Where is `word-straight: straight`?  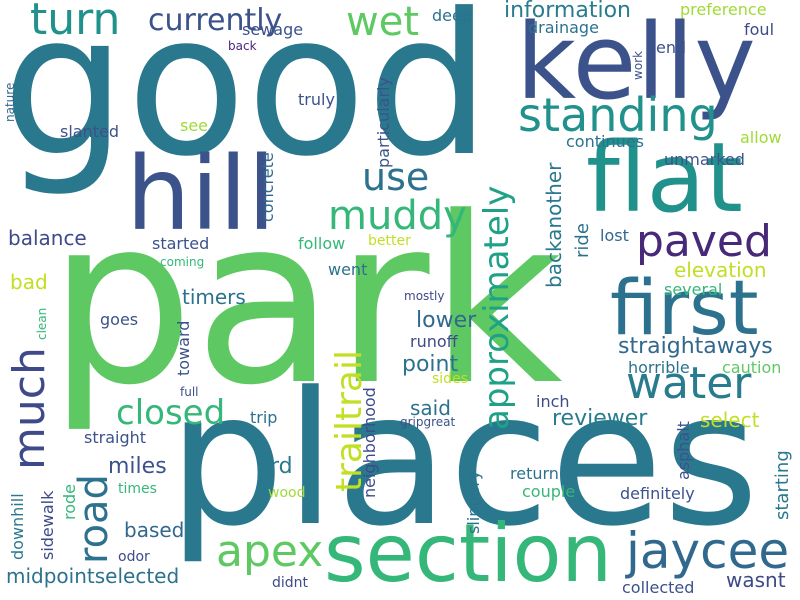
word-straight: straight is located at coordinates (115, 437).